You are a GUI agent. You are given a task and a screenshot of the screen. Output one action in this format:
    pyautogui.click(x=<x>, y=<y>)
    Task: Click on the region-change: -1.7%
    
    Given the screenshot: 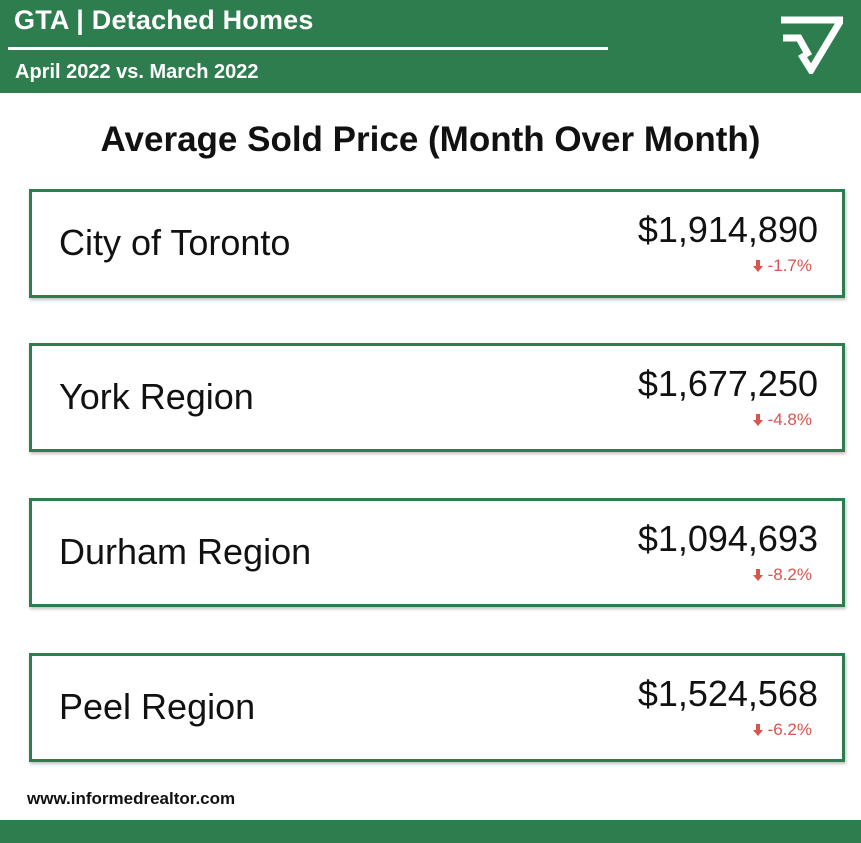 What is the action you would take?
    pyautogui.click(x=782, y=266)
    